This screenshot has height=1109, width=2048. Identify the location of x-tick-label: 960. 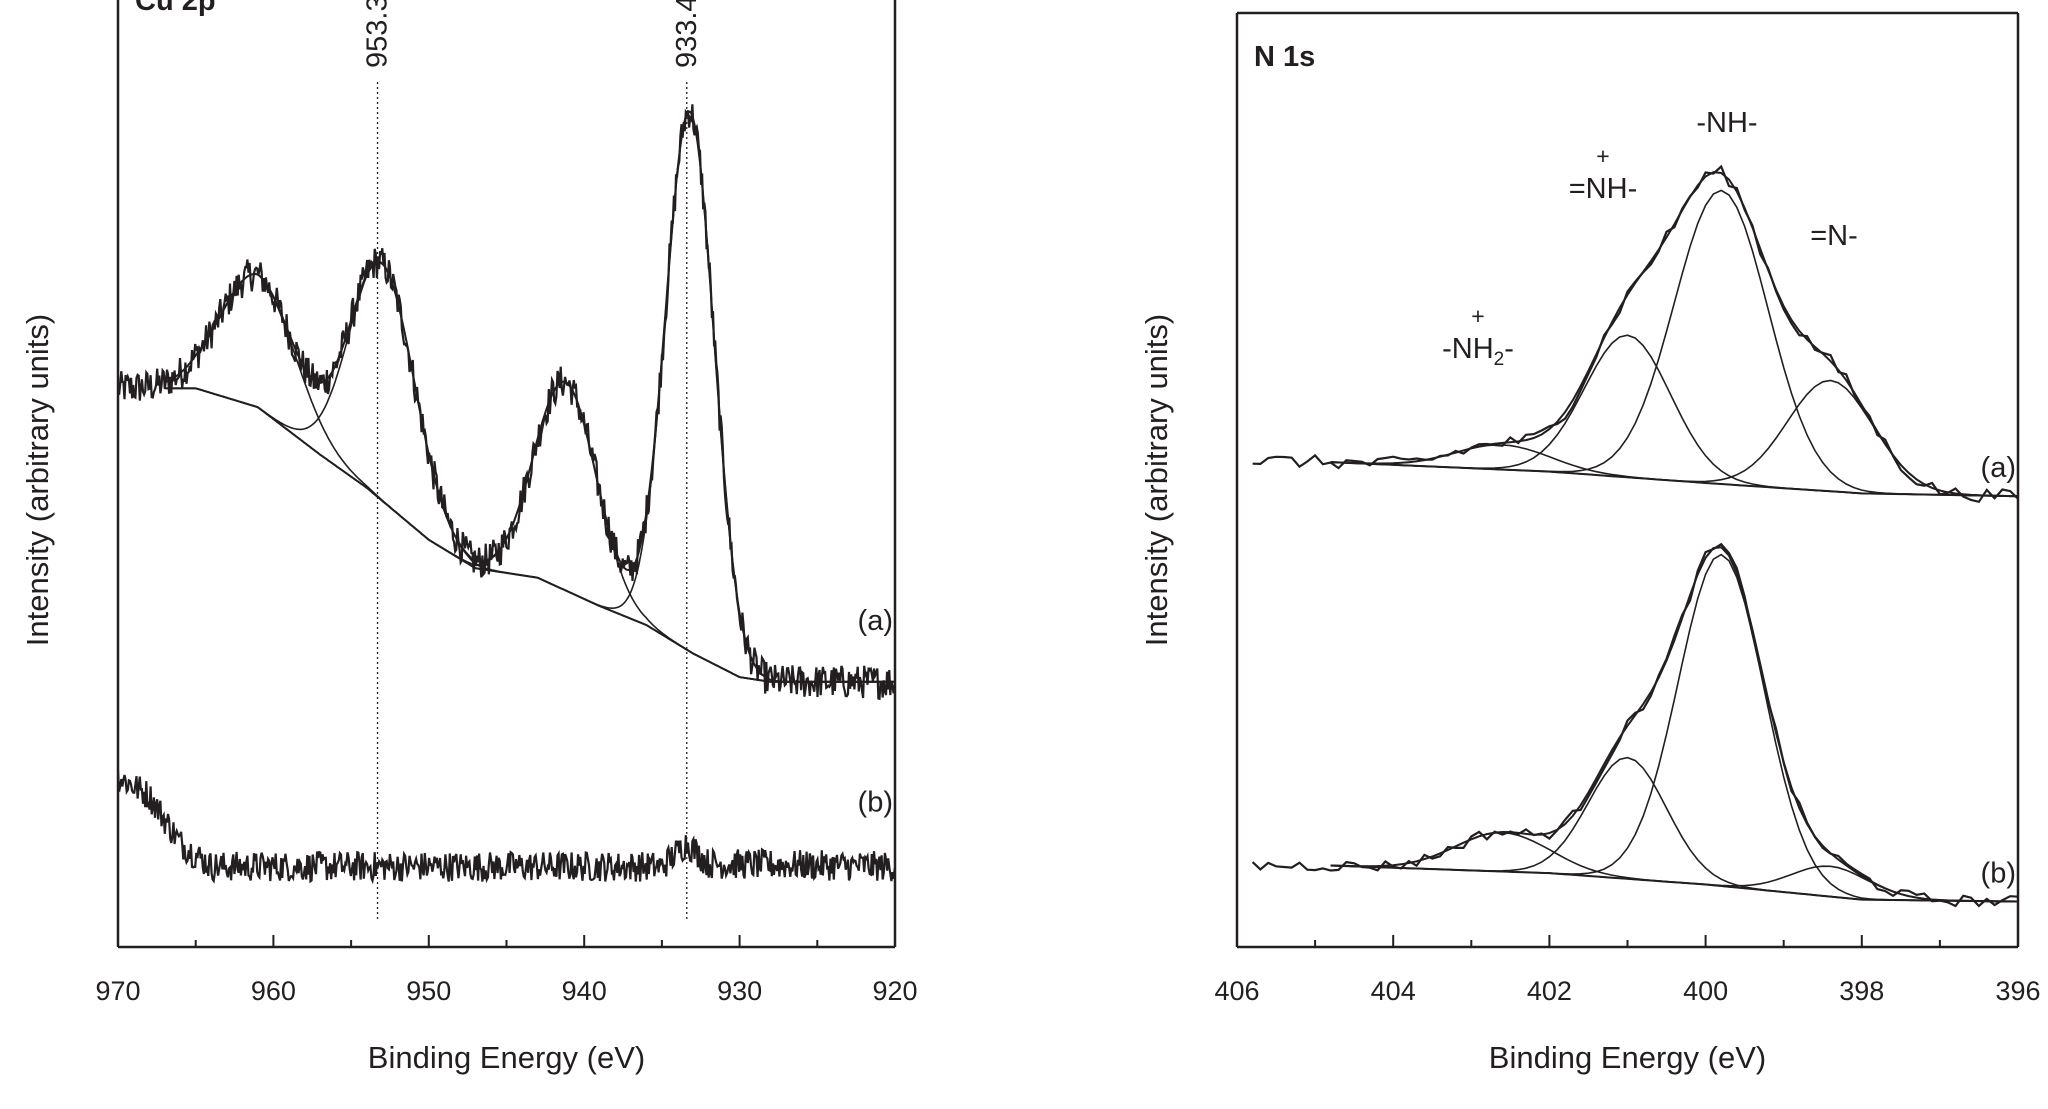
(273, 991).